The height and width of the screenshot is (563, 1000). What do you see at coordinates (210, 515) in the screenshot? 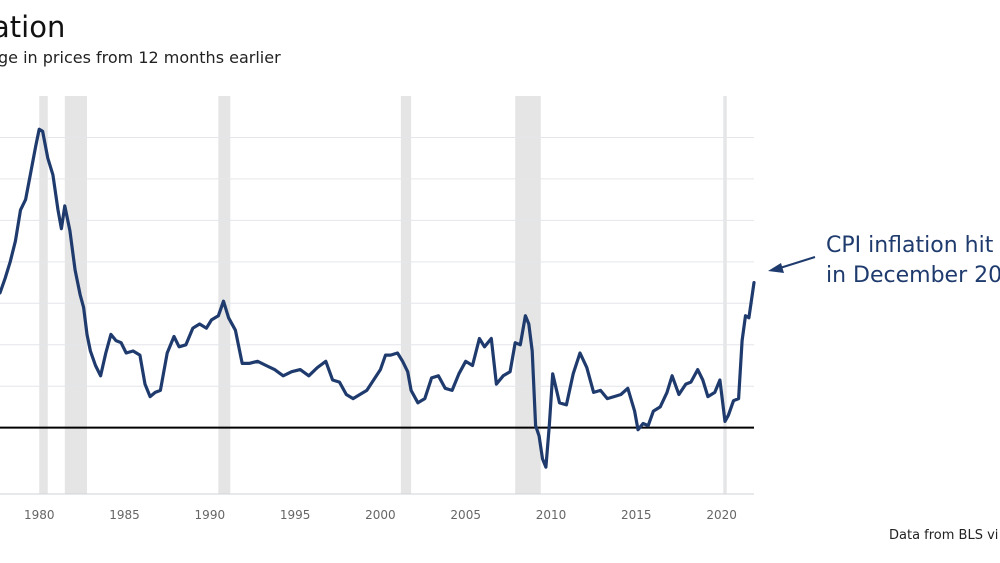
I see `x-tick-label-1990: 1990` at bounding box center [210, 515].